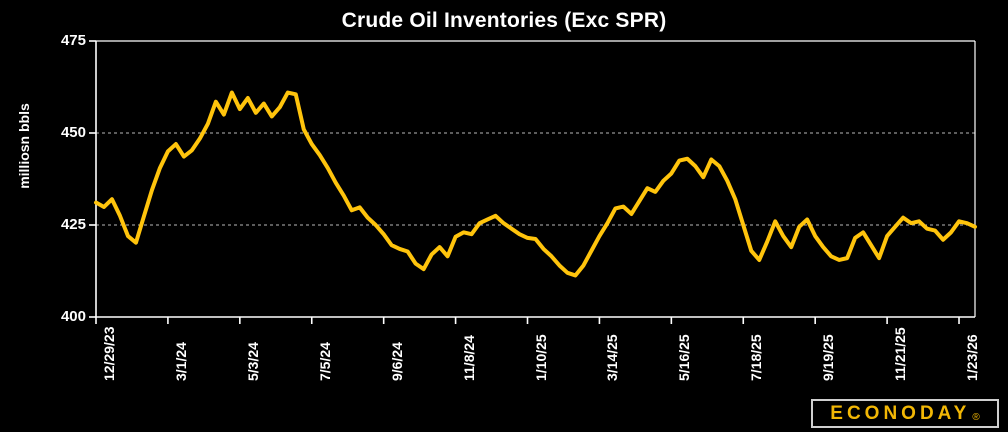  What do you see at coordinates (73, 132) in the screenshot?
I see `y-tick-label-450: 450` at bounding box center [73, 132].